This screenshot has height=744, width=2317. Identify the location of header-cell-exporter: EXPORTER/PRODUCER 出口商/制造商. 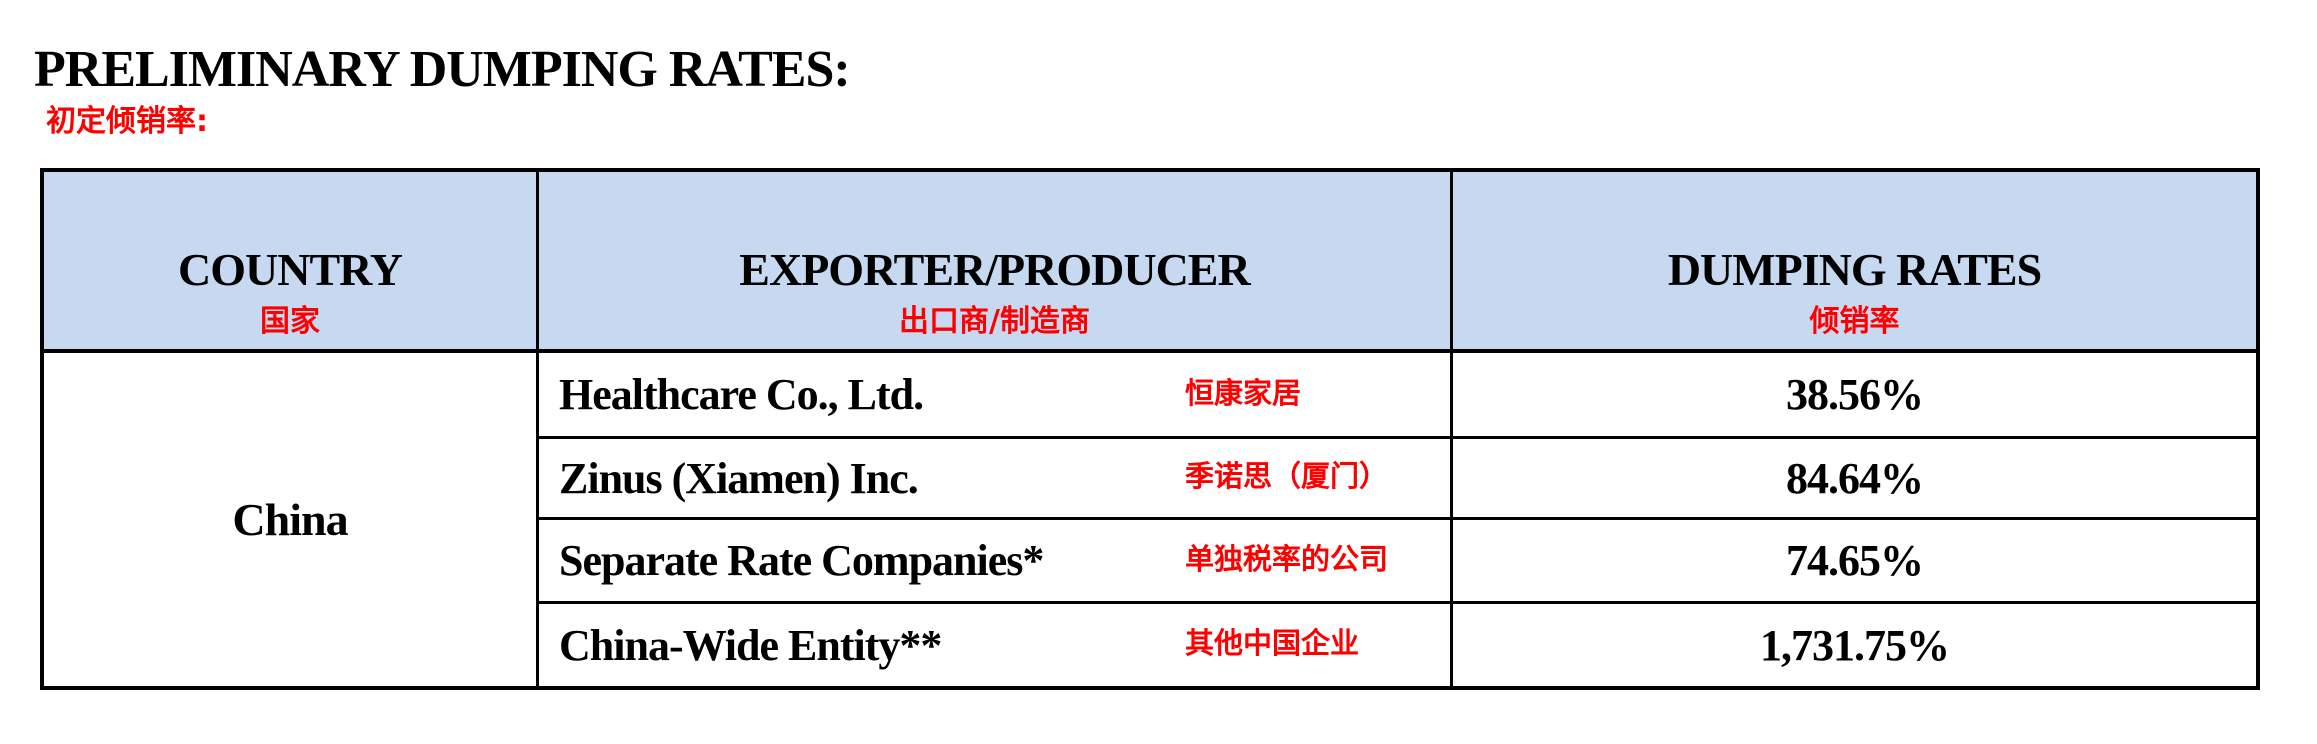
(996, 262).